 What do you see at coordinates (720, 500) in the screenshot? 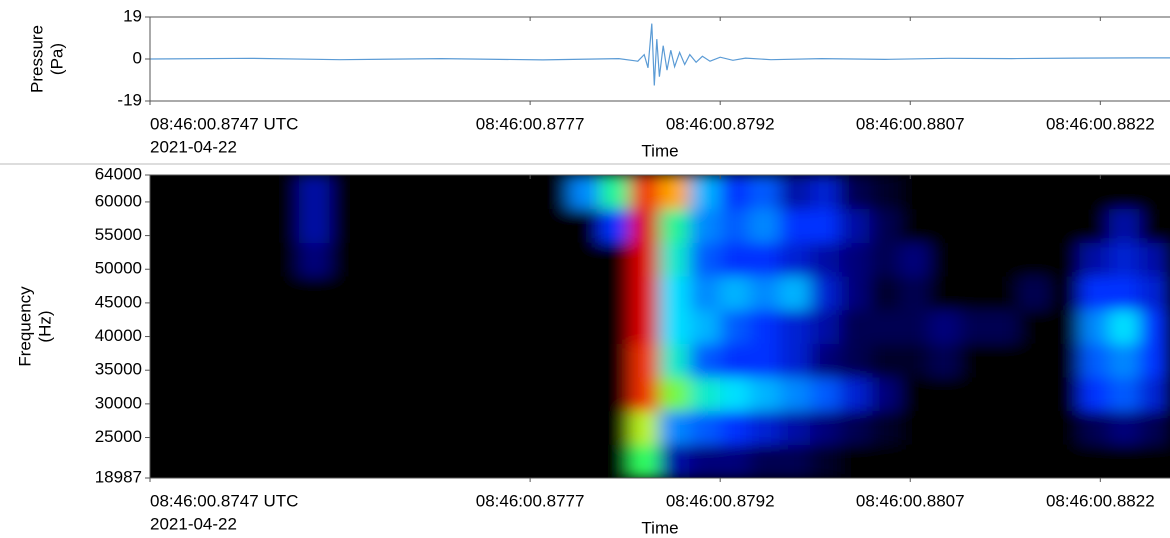
I see `x-tick-label: 08:46:00.8792` at bounding box center [720, 500].